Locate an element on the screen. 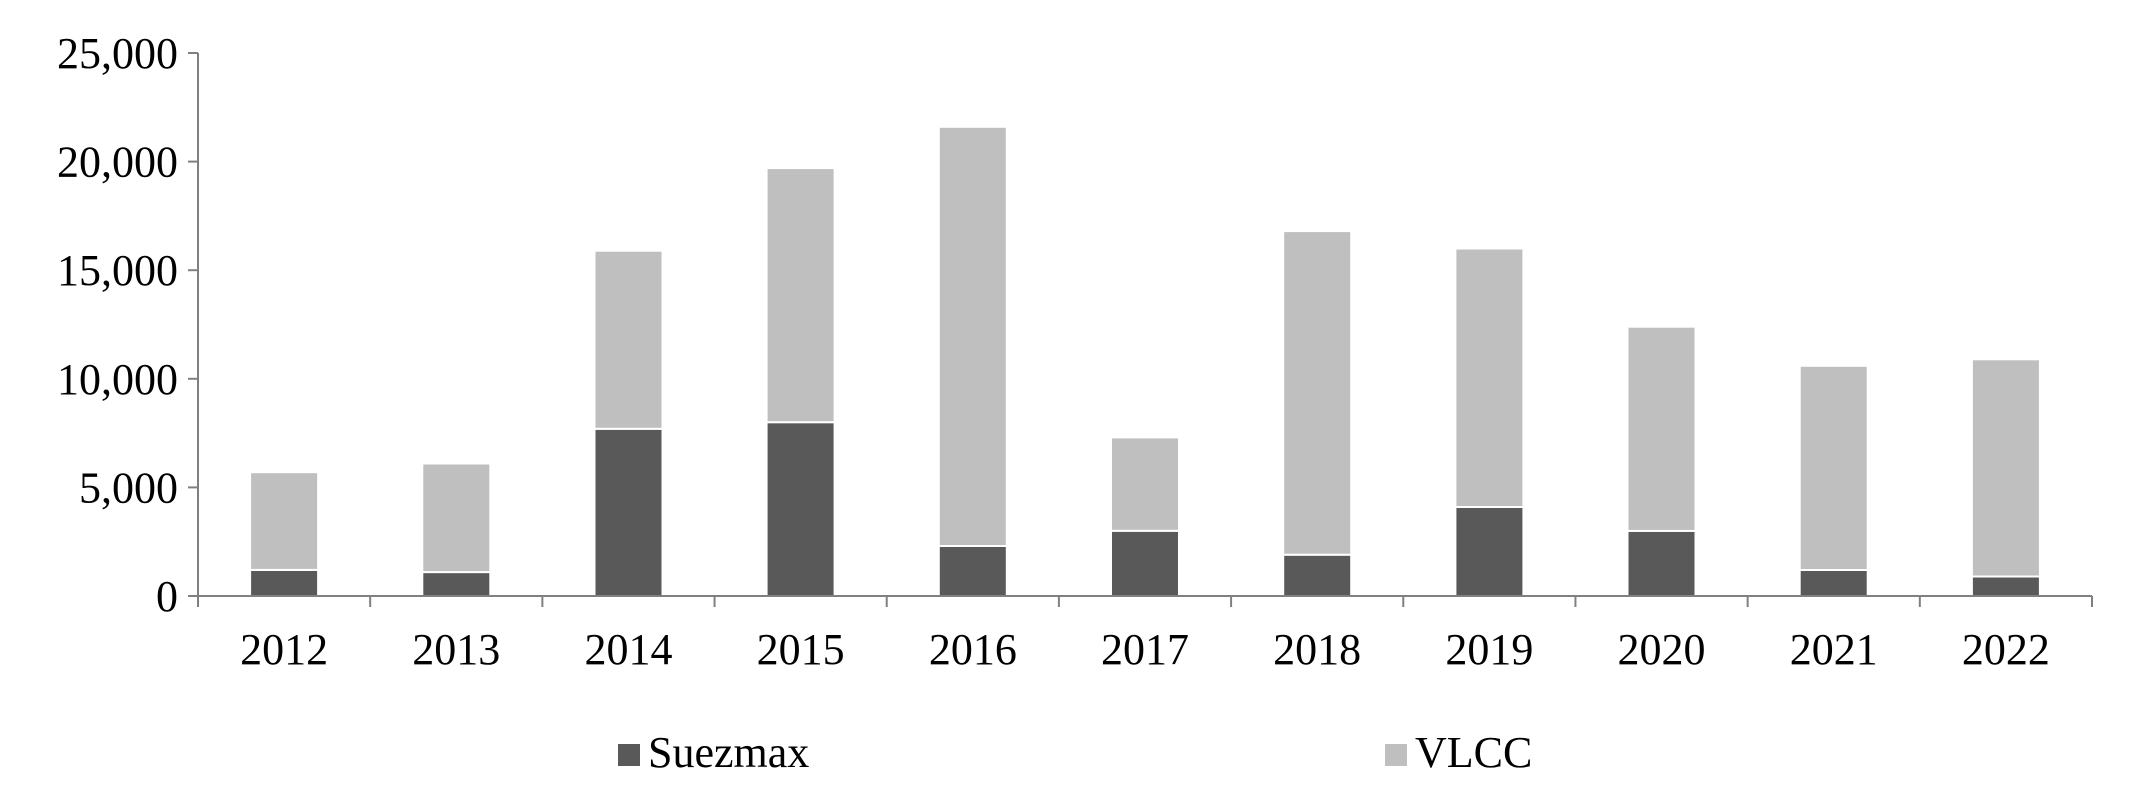 This screenshot has height=805, width=2131. x-tick-label: 2012 is located at coordinates (284, 649).